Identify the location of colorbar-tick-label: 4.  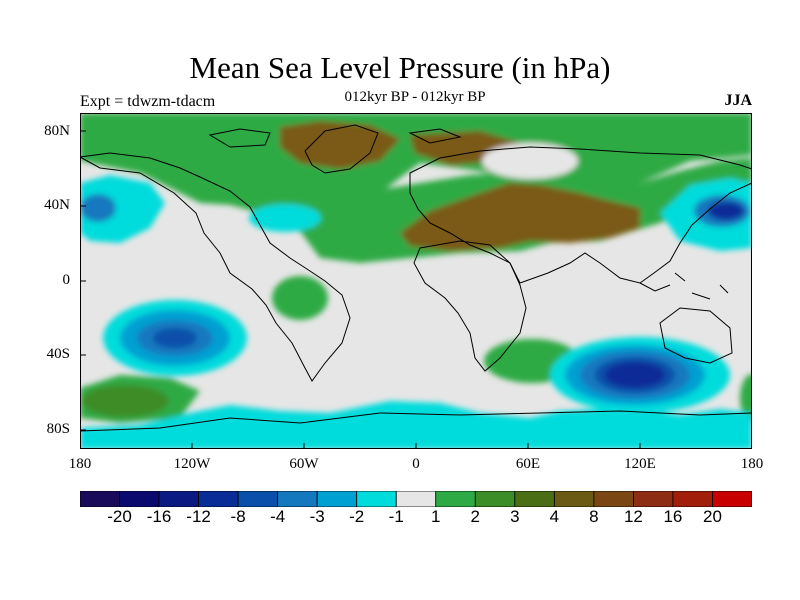
(554, 516).